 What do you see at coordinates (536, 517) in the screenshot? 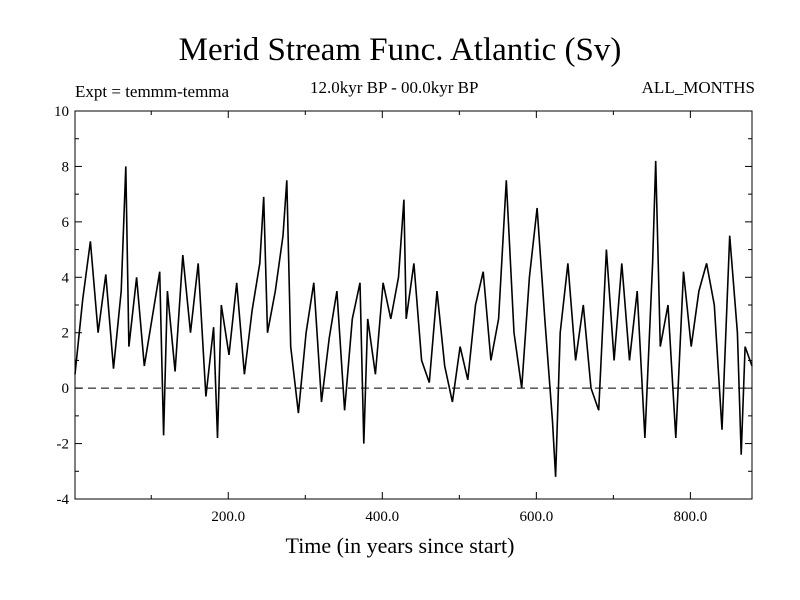
I see `x-tick-label: 600.0` at bounding box center [536, 517].